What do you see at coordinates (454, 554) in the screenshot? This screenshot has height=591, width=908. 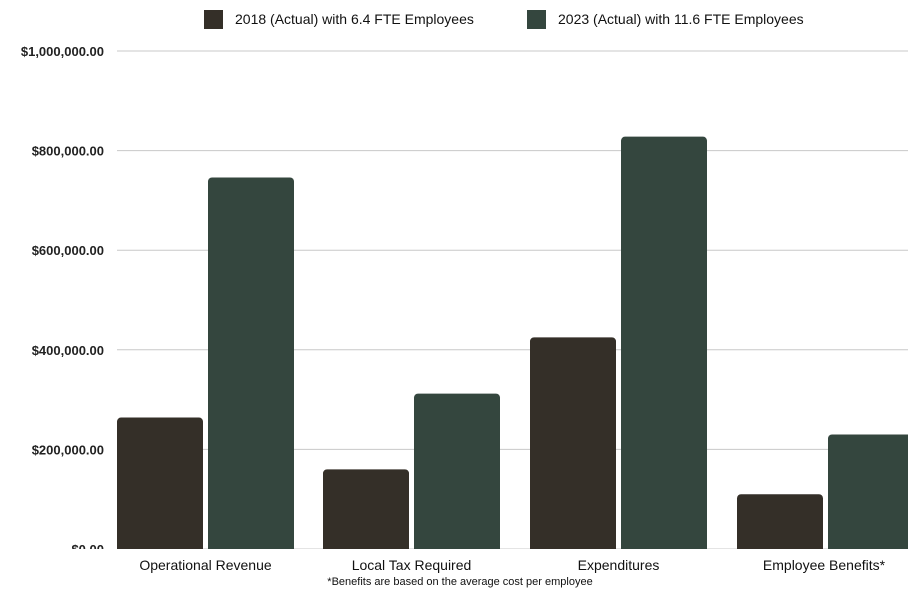 I see `baseline-mask` at bounding box center [454, 554].